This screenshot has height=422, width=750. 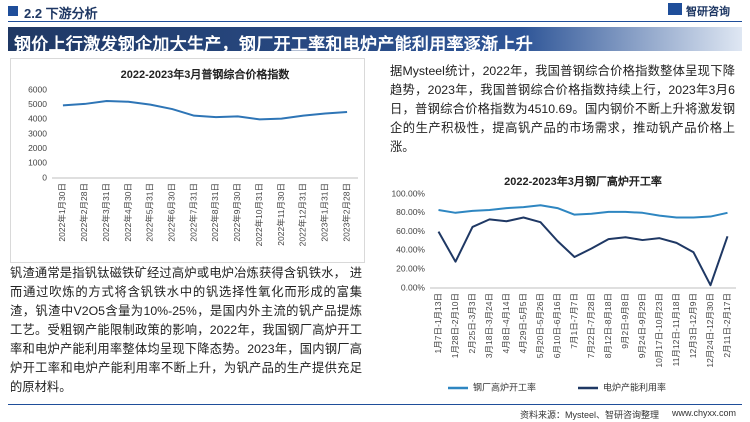 I want to click on x-tick-label: 4月8日-4月14日, so click(x=506, y=323).